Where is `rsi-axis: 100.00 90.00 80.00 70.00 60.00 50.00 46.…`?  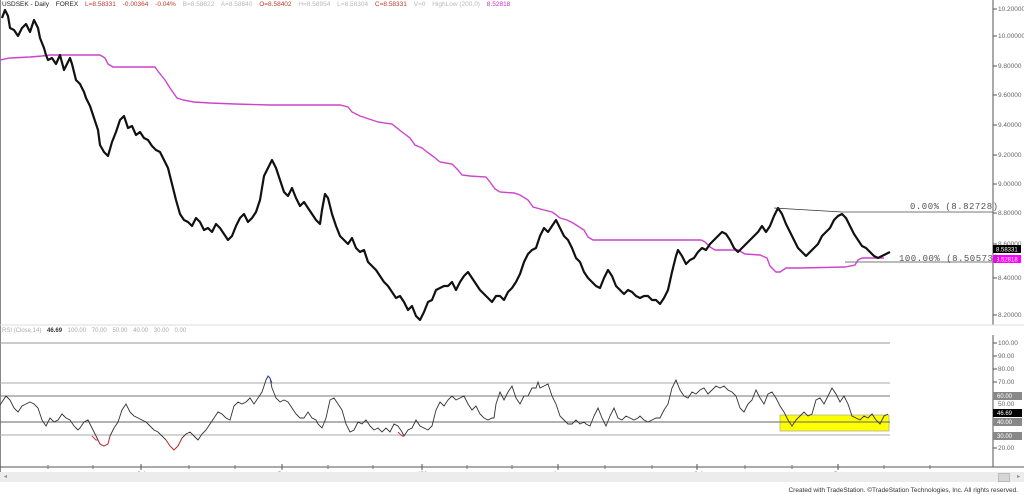 rsi-axis: 100.00 90.00 80.00 70.00 60.00 50.00 46.… is located at coordinates (1007, 396).